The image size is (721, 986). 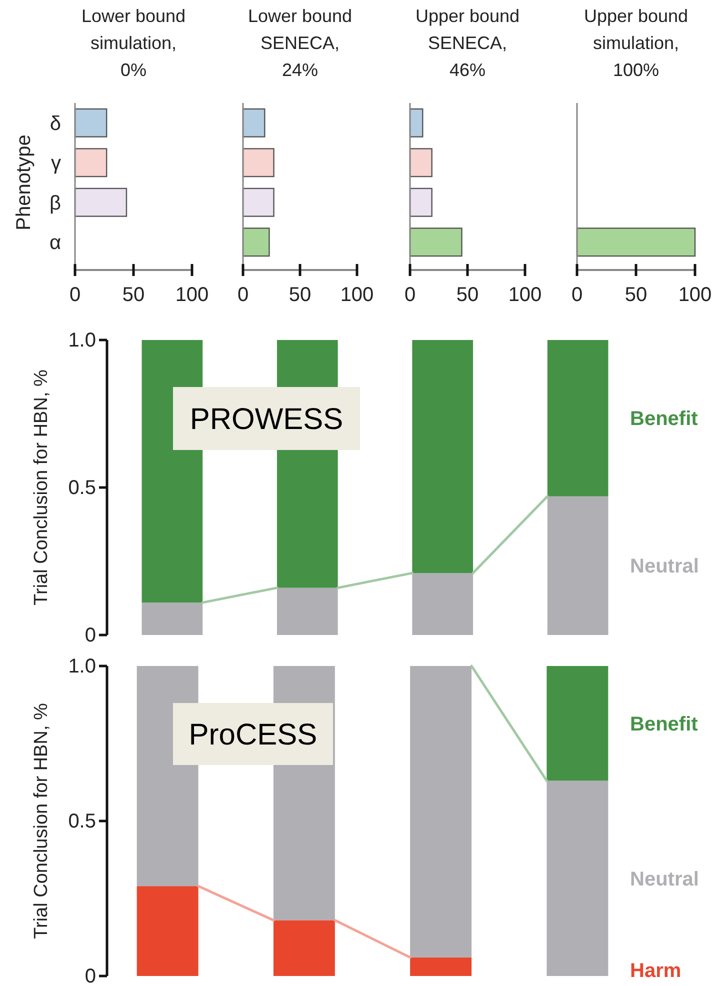 What do you see at coordinates (253, 735) in the screenshot?
I see `annotation: ProCESS` at bounding box center [253, 735].